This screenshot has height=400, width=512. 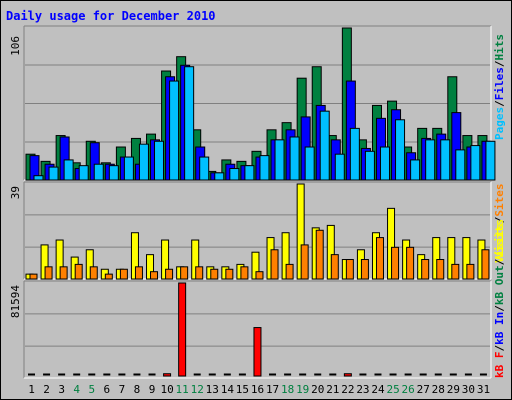 What do you see at coordinates (378, 389) in the screenshot?
I see `x-tick-label: 24` at bounding box center [378, 389].